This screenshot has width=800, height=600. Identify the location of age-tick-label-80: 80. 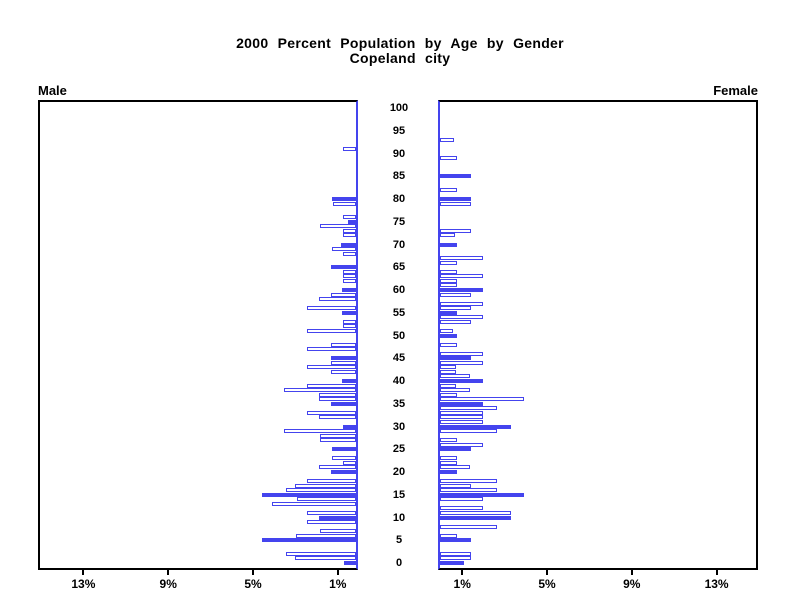
(399, 199).